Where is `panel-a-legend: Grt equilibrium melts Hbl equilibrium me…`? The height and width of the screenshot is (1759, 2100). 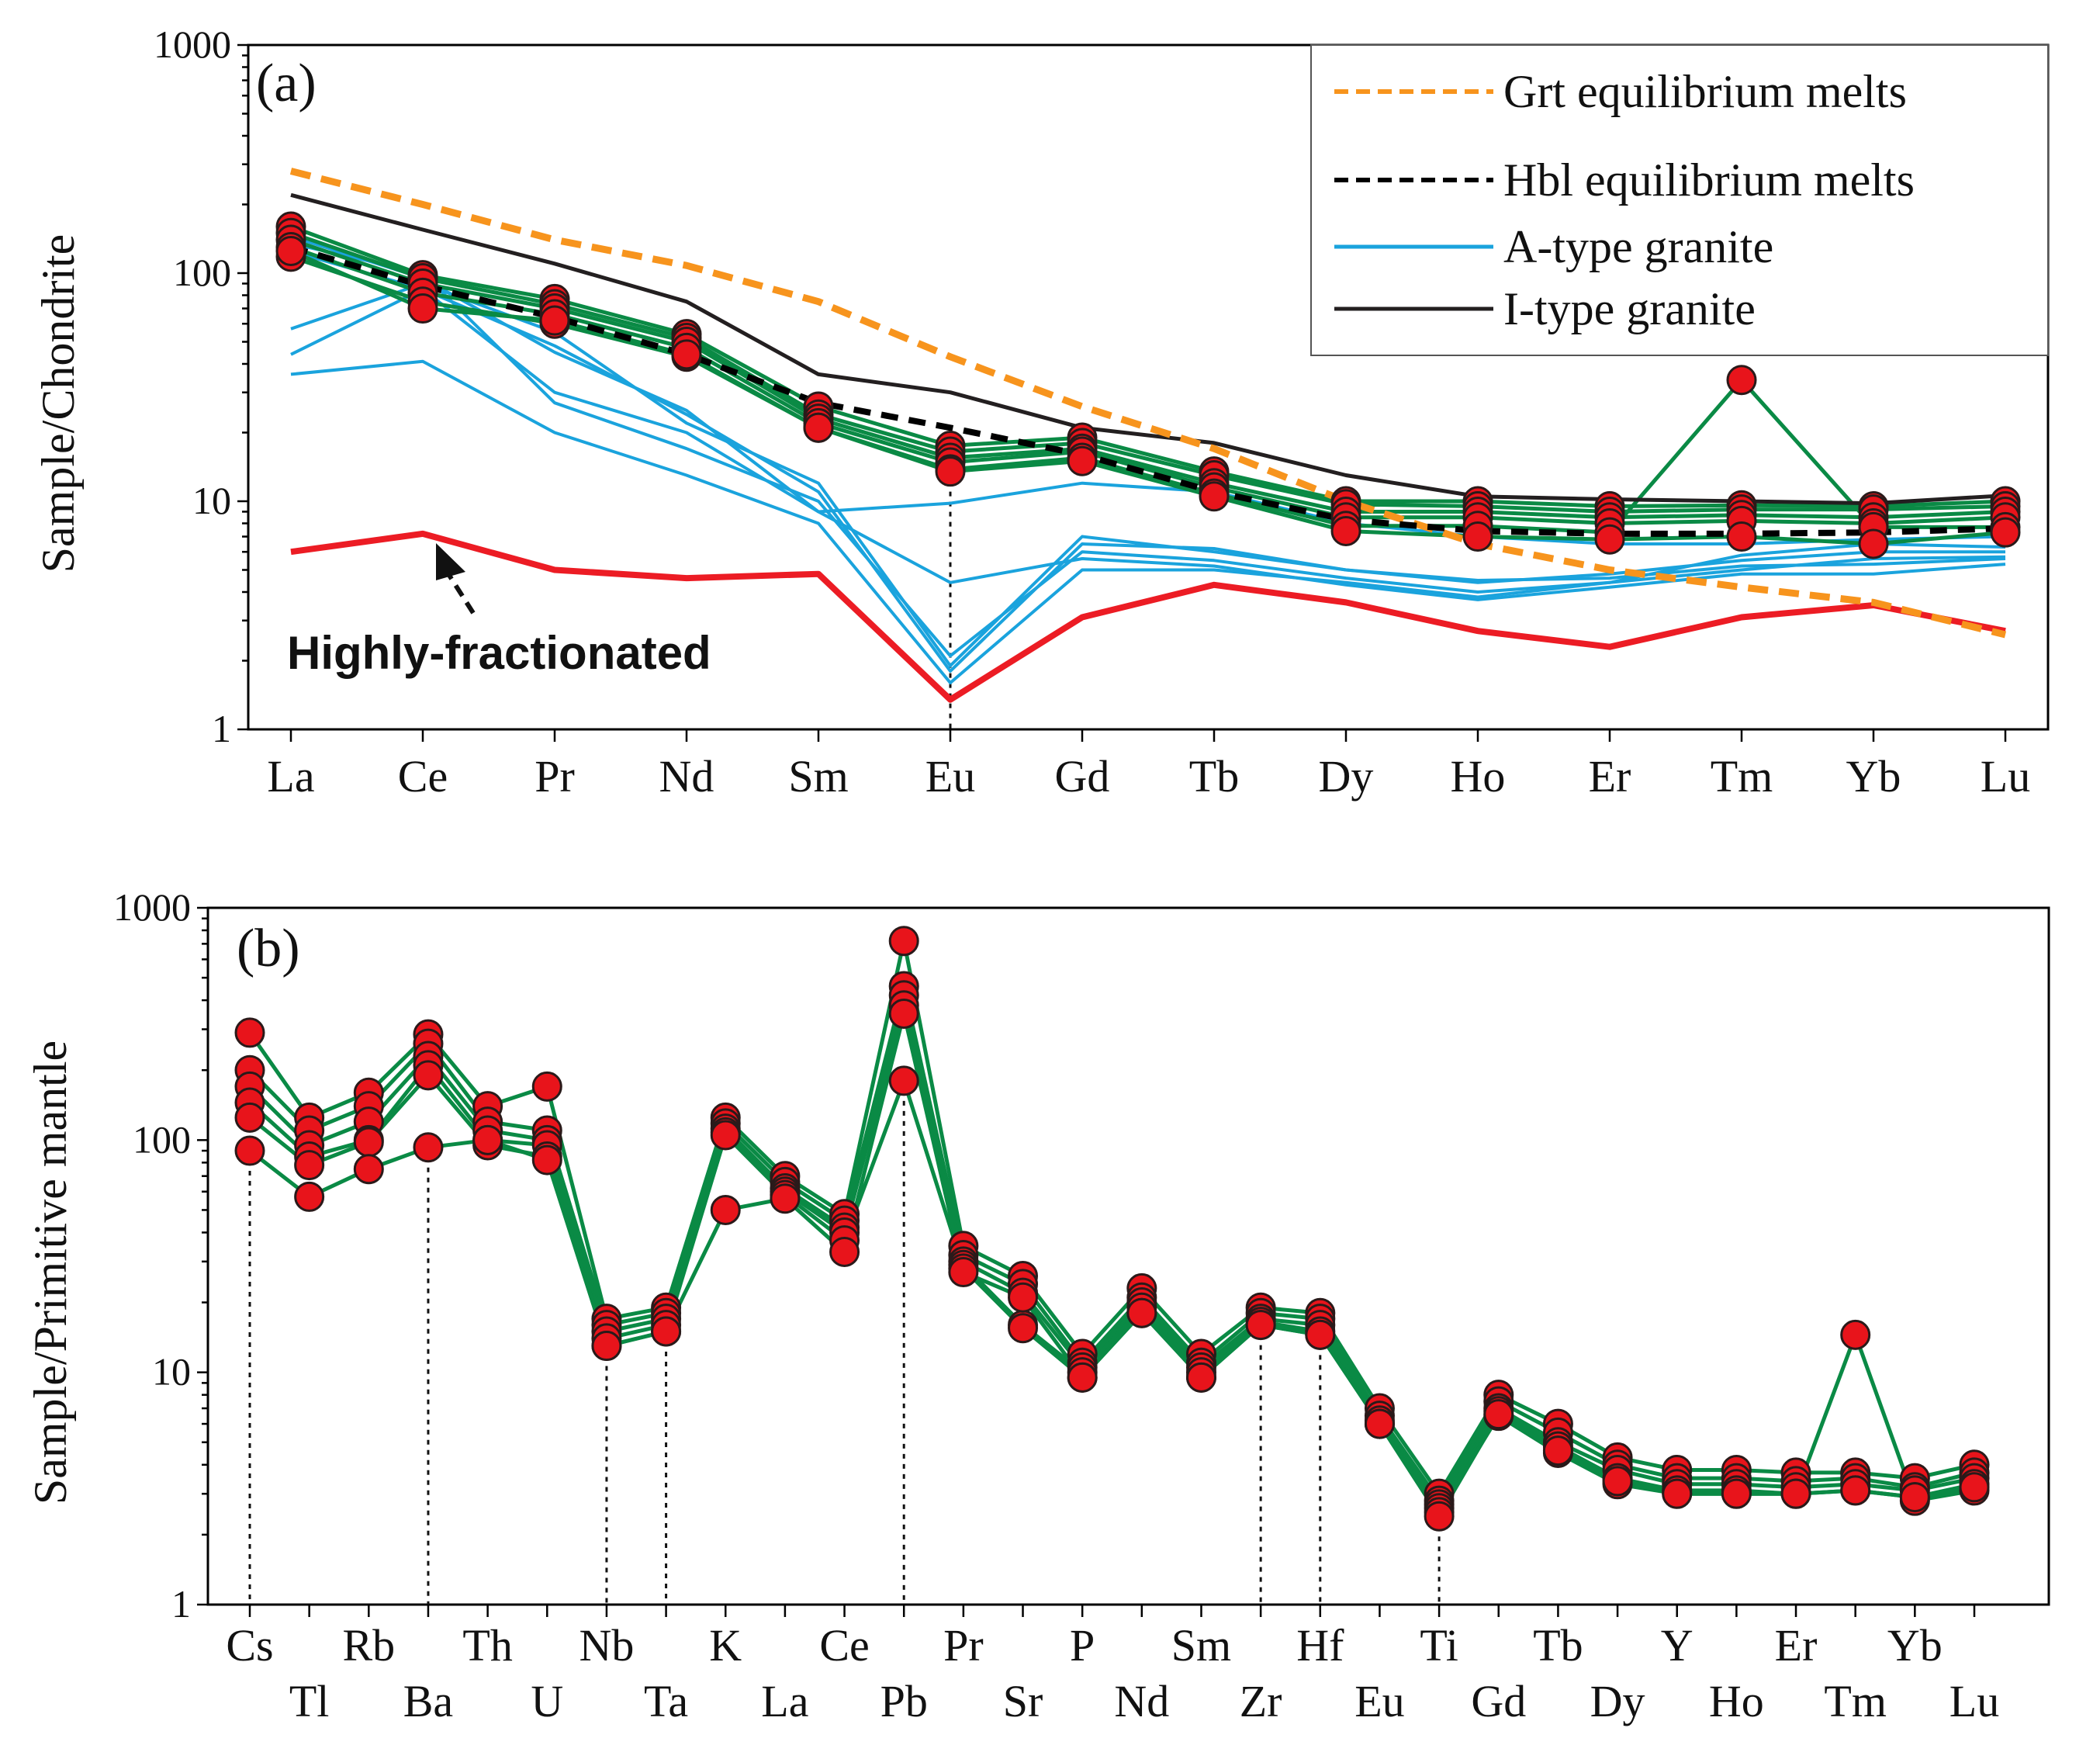 panel-a-legend: Grt equilibrium melts Hbl equilibrium me… is located at coordinates (1679, 200).